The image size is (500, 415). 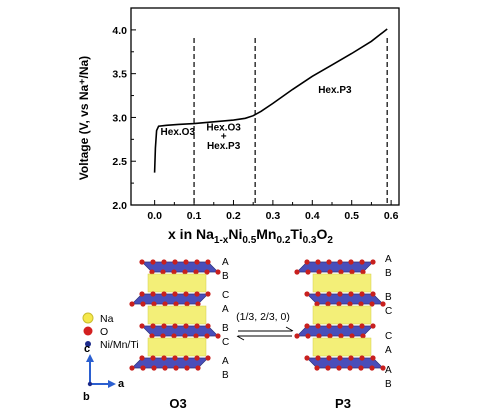 What do you see at coordinates (90, 384) in the screenshot?
I see `b-axis-dot` at bounding box center [90, 384].